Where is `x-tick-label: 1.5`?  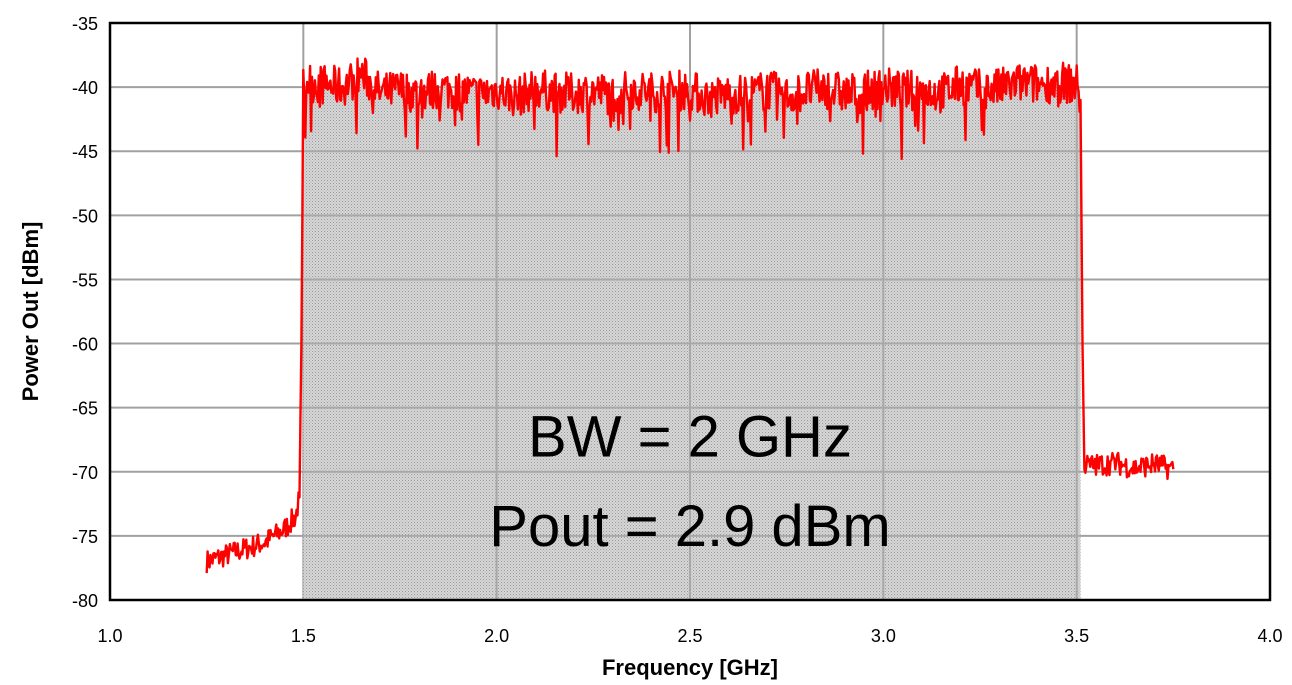 x-tick-label: 1.5 is located at coordinates (303, 636).